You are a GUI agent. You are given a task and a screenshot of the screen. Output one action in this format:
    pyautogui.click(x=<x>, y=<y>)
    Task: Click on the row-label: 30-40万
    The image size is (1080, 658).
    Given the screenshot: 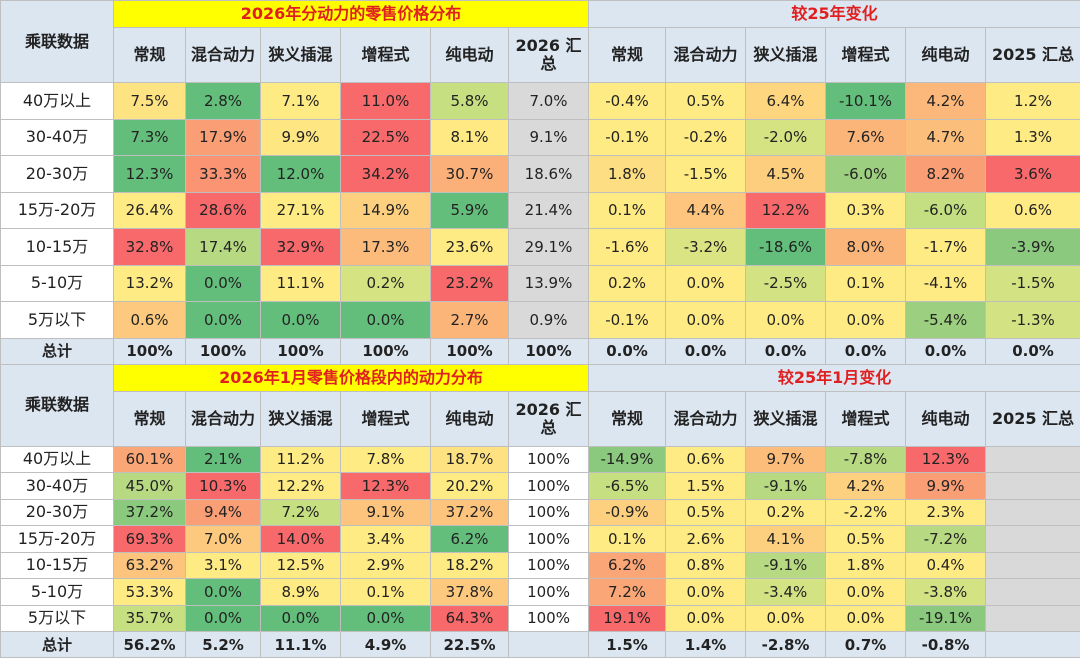 What is the action you would take?
    pyautogui.click(x=57, y=486)
    